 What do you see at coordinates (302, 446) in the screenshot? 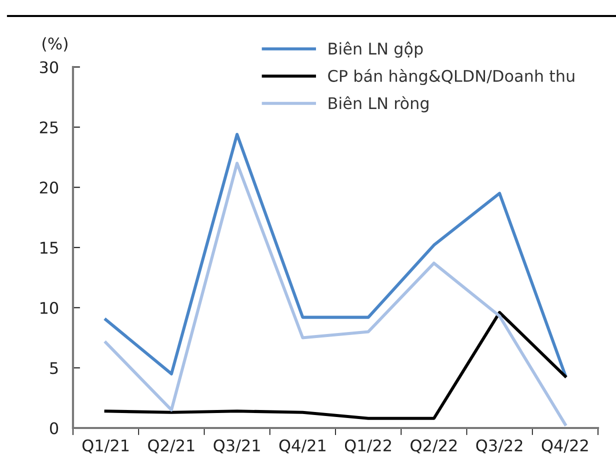
I see `x-tick-label: Q4/21` at bounding box center [302, 446].